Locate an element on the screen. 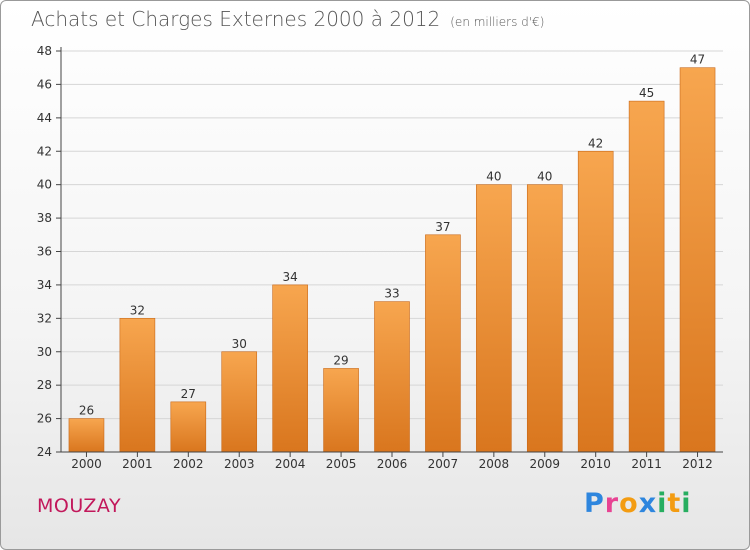 This screenshot has width=750, height=550. logo-letter: r is located at coordinates (612, 503).